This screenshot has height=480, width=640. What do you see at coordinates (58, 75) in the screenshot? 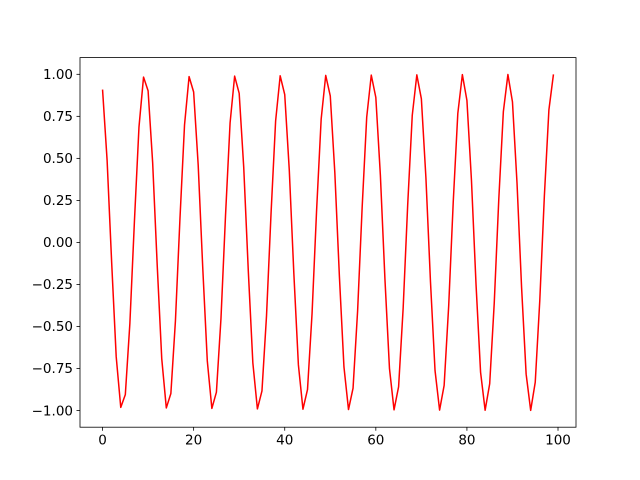
I see `y-tick-label: 1.00` at bounding box center [58, 75].